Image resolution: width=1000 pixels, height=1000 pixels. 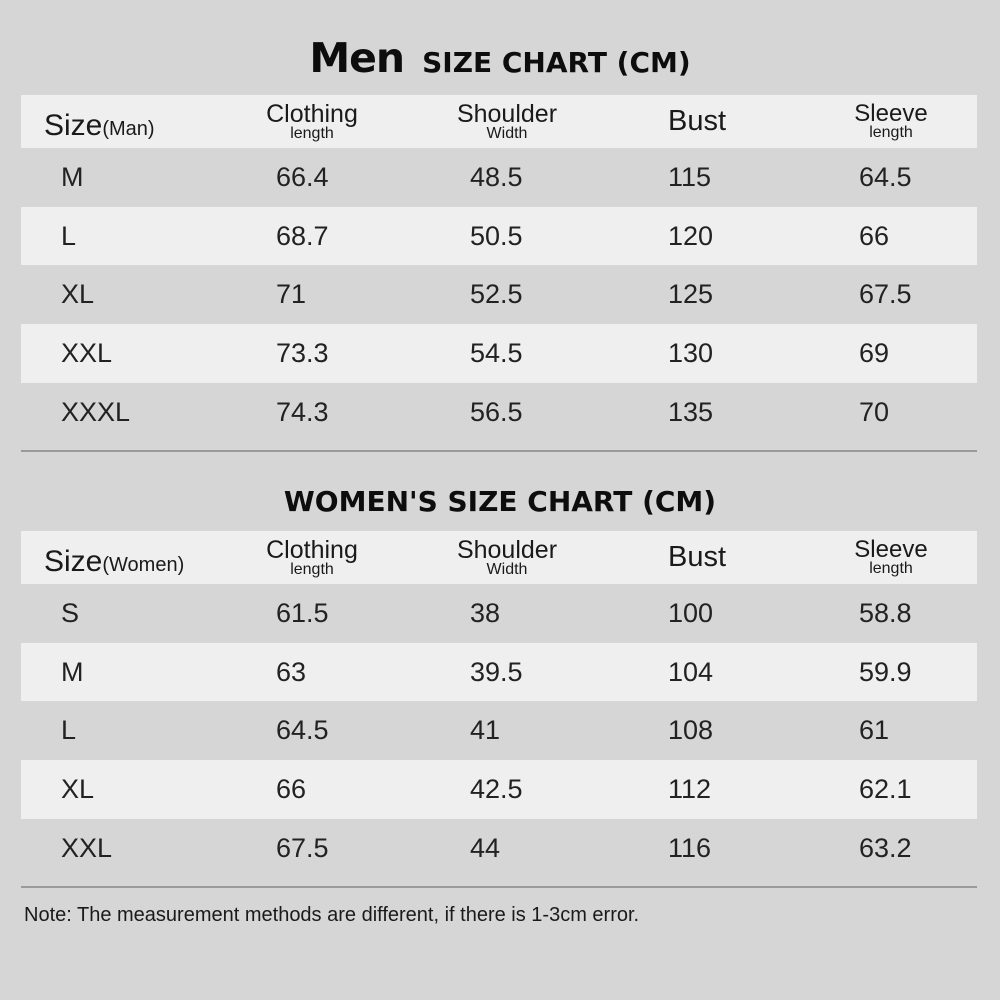 I want to click on header-size: Size (Women), so click(x=114, y=555).